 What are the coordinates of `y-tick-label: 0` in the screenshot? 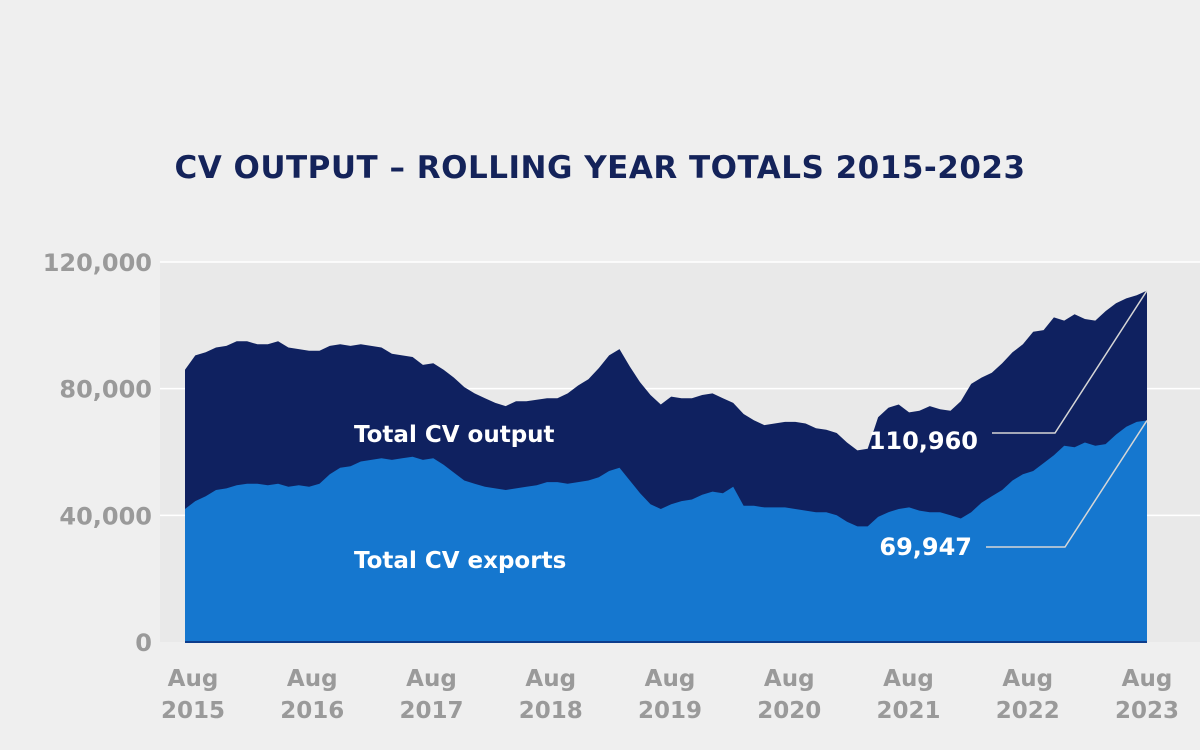 It's located at (143, 643).